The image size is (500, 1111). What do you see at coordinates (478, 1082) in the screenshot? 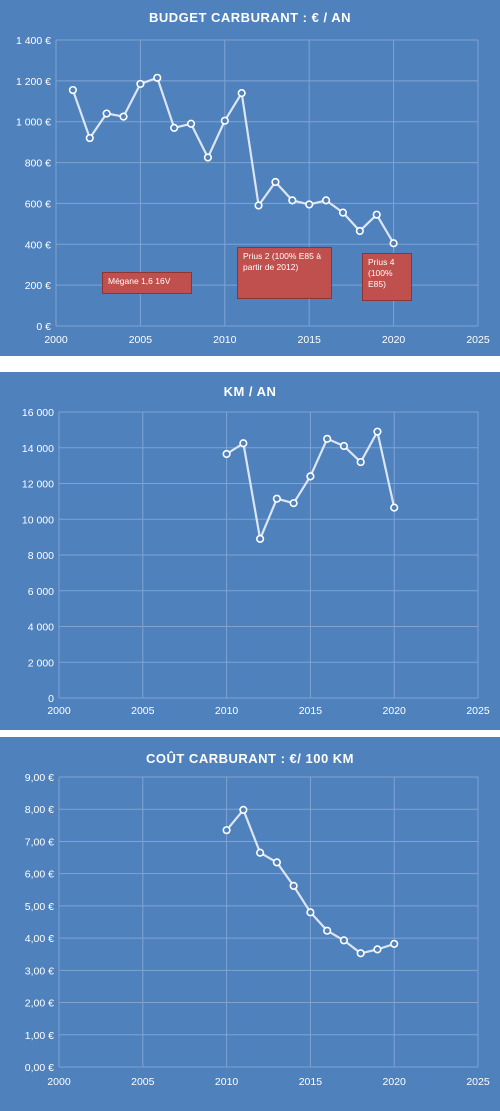
I see `cost-x-tick-label: 2025` at bounding box center [478, 1082].